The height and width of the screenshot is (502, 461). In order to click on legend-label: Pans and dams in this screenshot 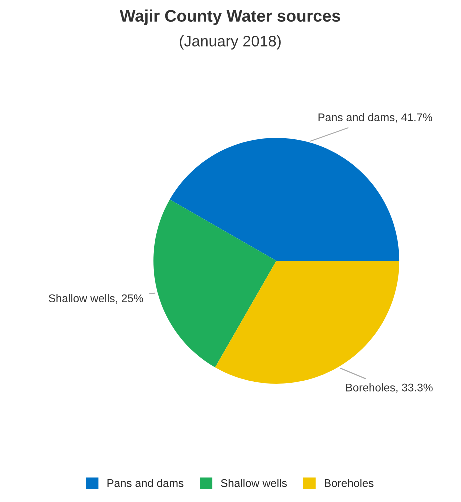, I will do `click(146, 483)`.